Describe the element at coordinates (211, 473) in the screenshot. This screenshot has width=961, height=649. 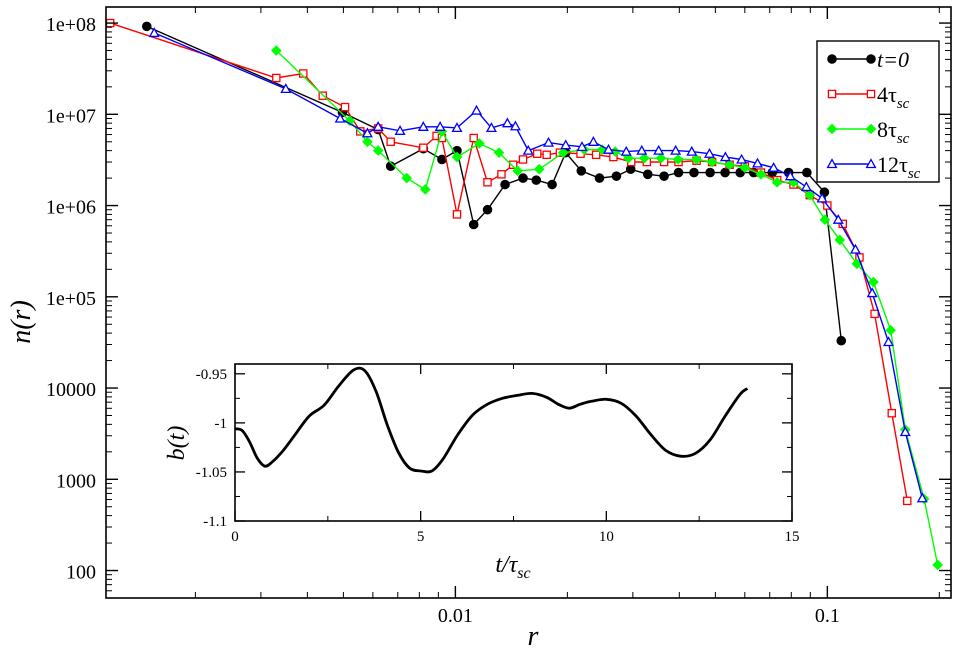
I see `inset-y-tick-label: -1.05` at that location.